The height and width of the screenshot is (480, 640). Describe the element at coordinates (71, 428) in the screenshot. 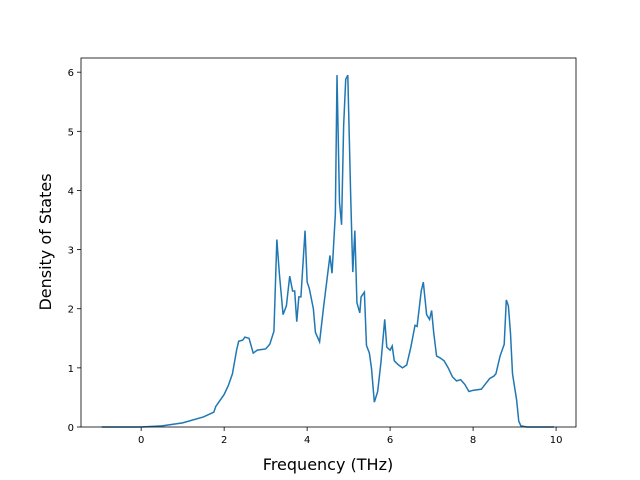

I see `y-tick-label: 0` at that location.